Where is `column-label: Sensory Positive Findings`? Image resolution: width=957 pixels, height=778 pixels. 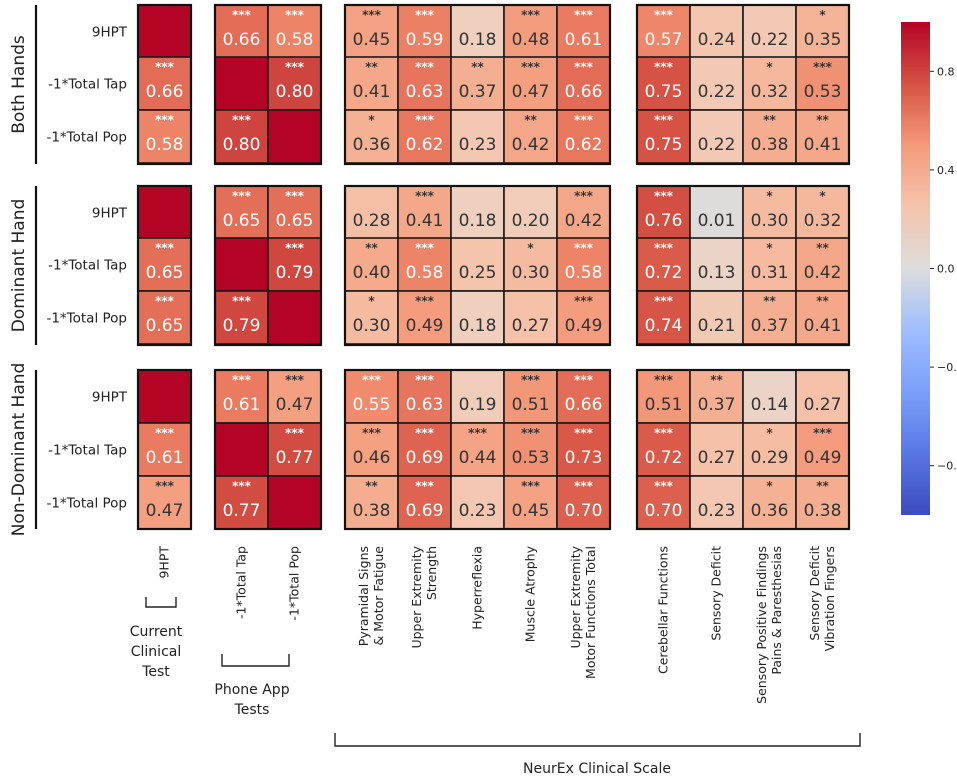
column-label: Sensory Positive Findings is located at coordinates (761, 625).